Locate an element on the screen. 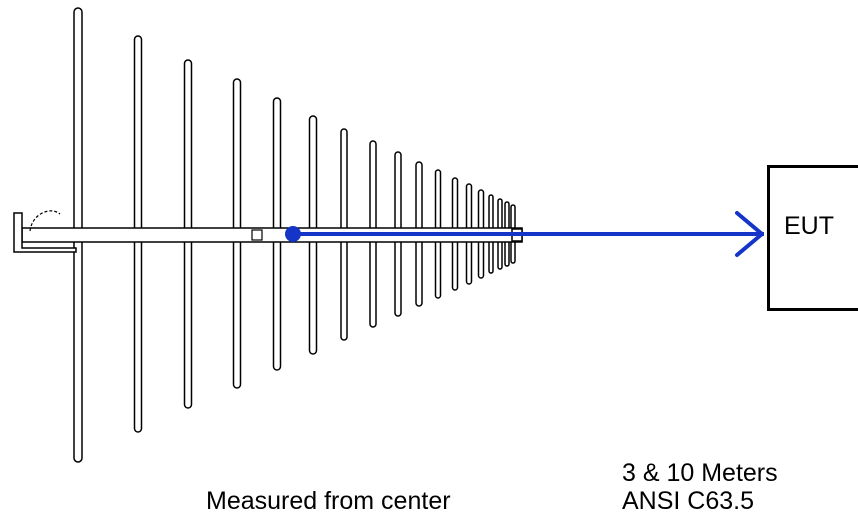 The image size is (858, 524). center-point is located at coordinates (293, 234).